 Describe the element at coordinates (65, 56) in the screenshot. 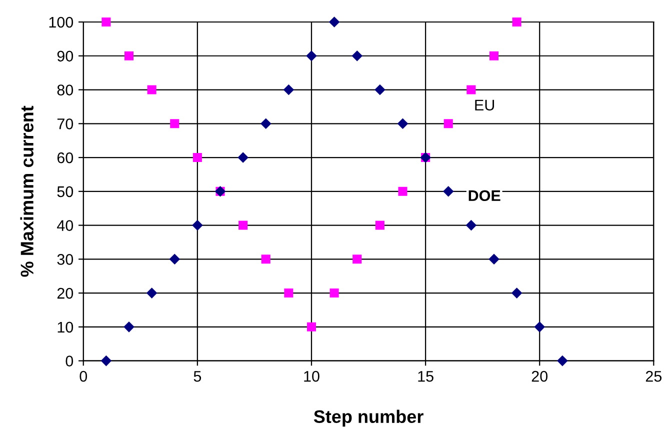

I see `y-tick-label: 90` at that location.